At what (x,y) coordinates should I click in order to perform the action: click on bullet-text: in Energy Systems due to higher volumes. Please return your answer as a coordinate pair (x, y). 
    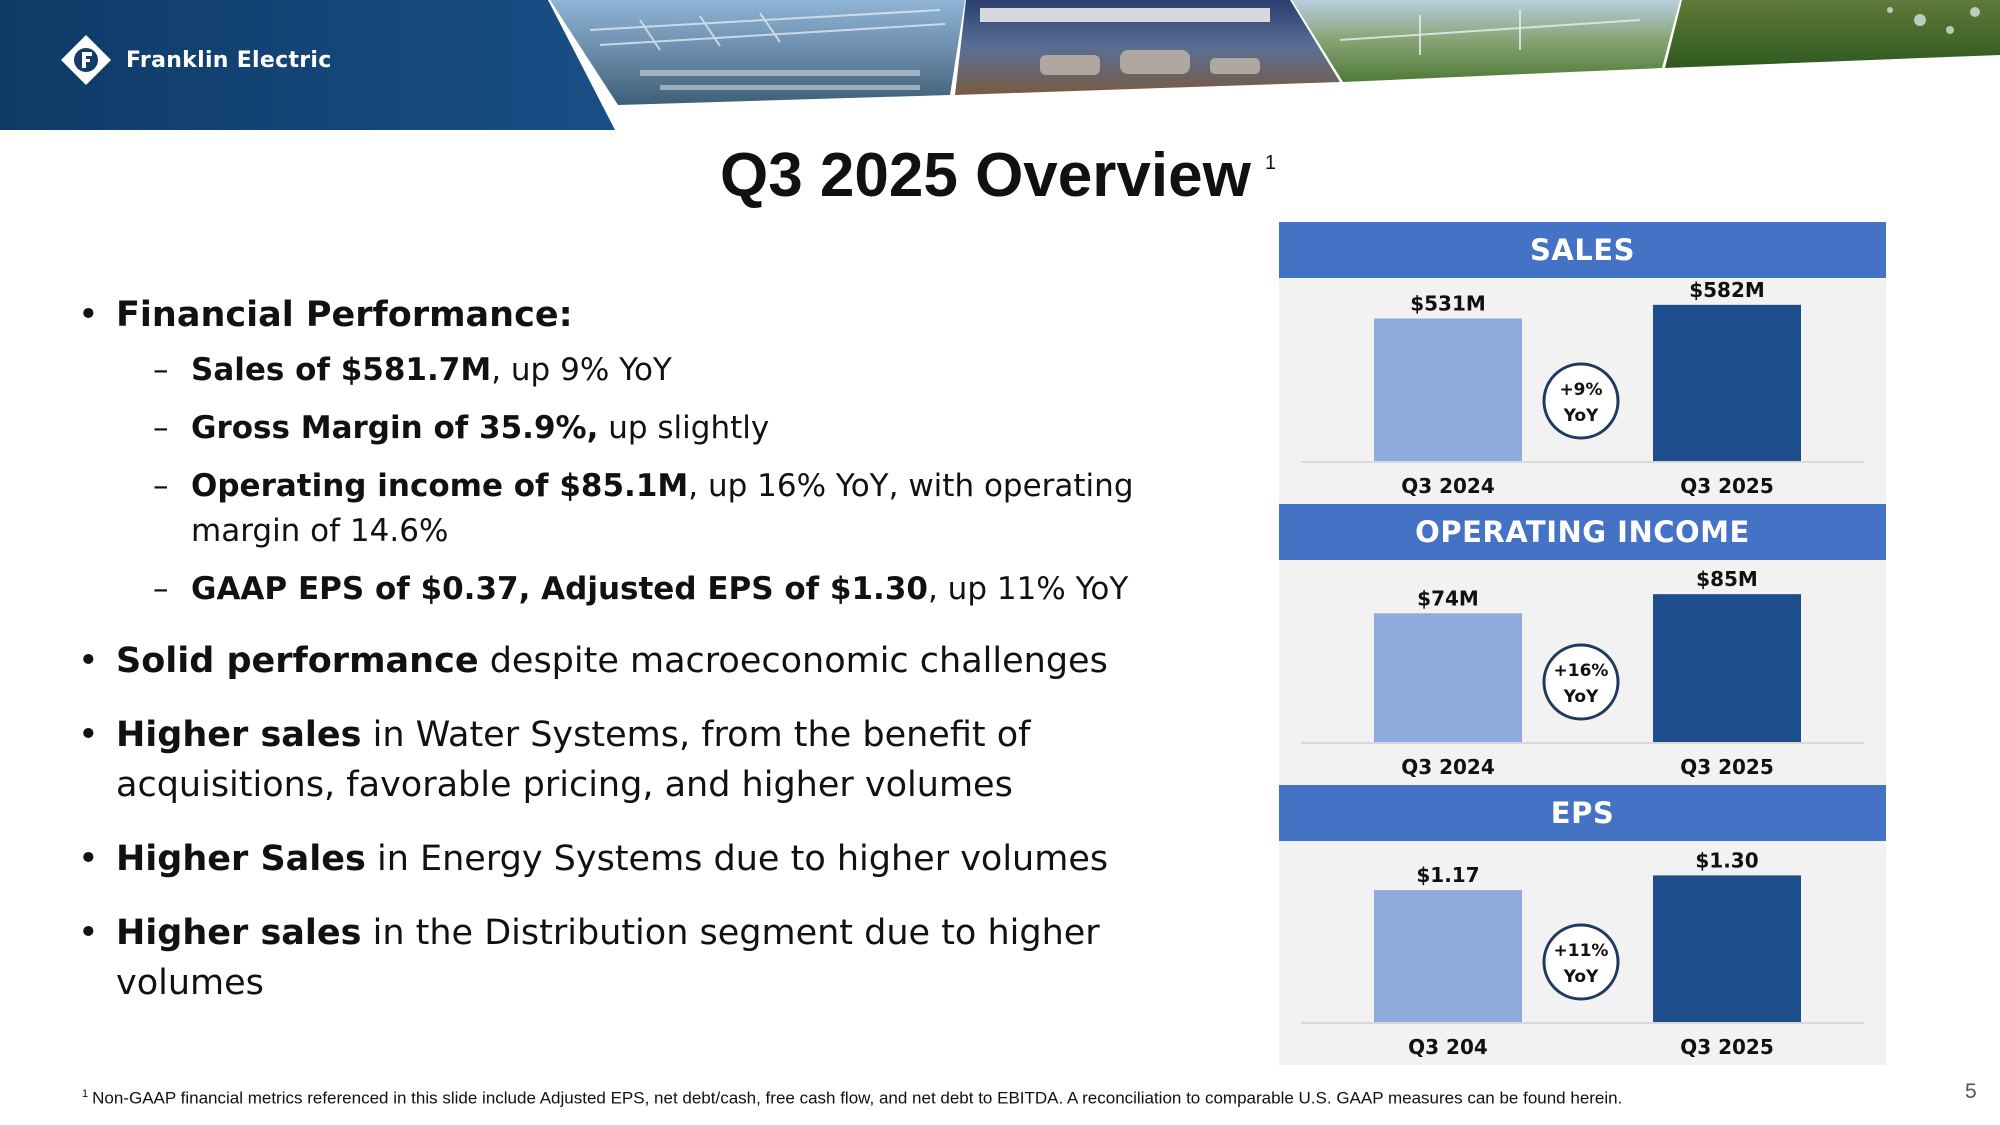
    Looking at the image, I should click on (737, 859).